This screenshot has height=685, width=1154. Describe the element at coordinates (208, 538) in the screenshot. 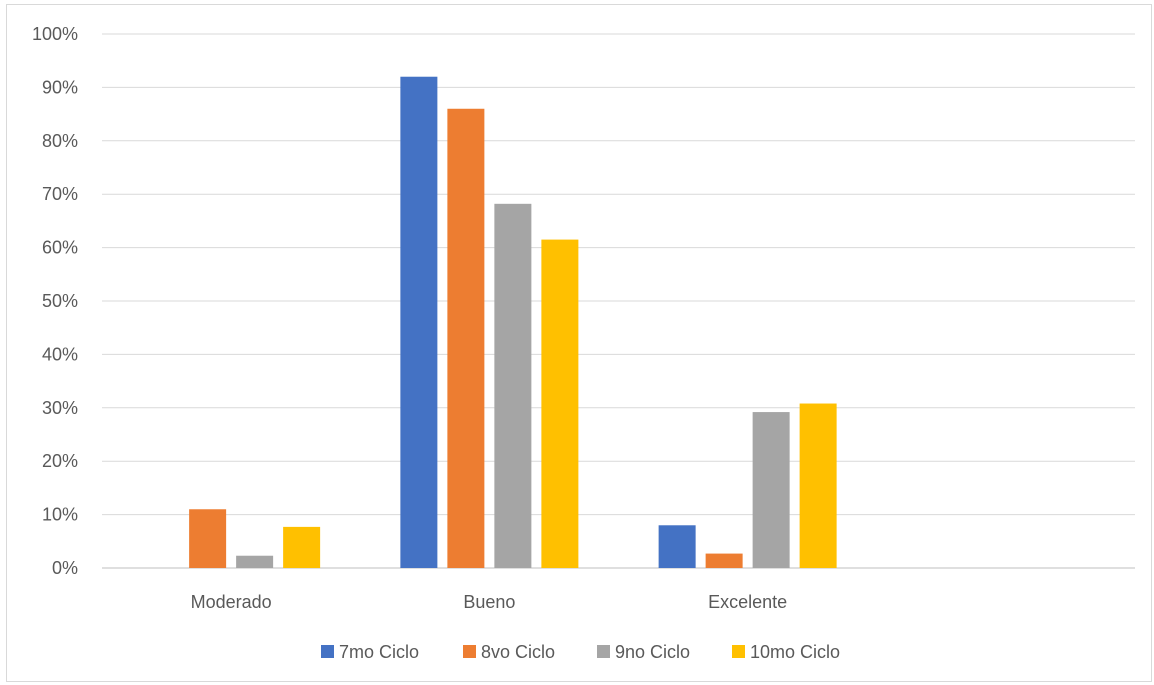

I see `bar-8vo-ciclo-moderado` at that location.